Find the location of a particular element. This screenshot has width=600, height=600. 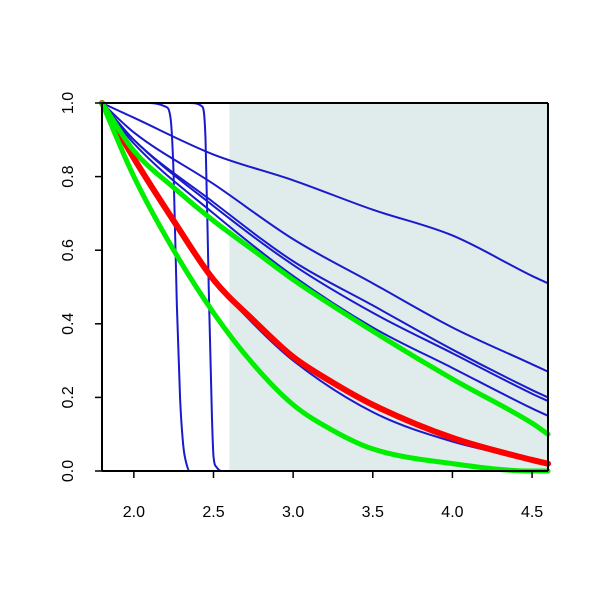

x-tick-label: 4.5 is located at coordinates (532, 512).